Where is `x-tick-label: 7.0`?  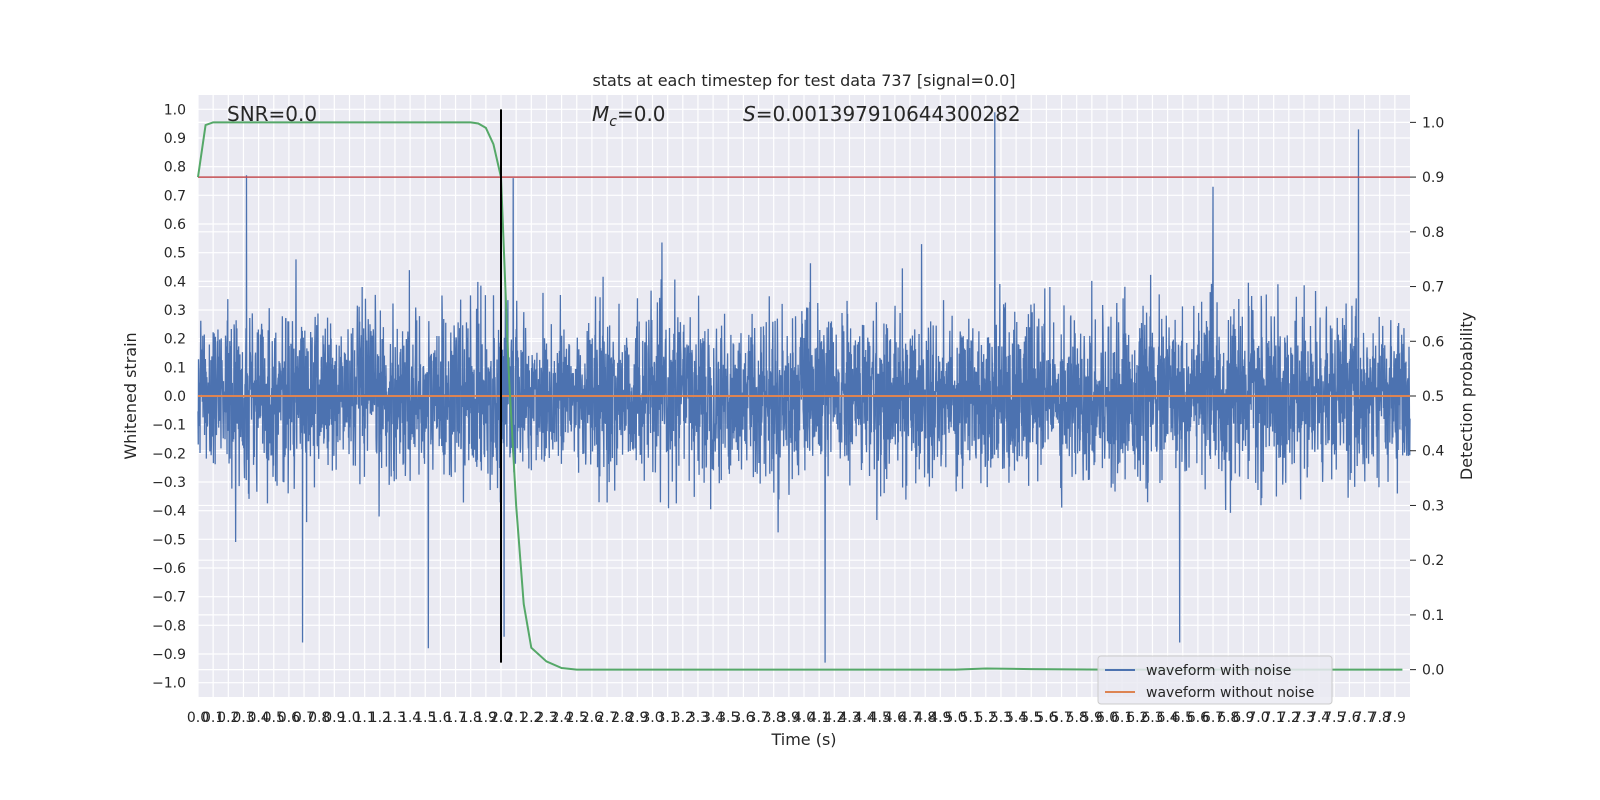 x-tick-label: 7.0 is located at coordinates (1258, 718).